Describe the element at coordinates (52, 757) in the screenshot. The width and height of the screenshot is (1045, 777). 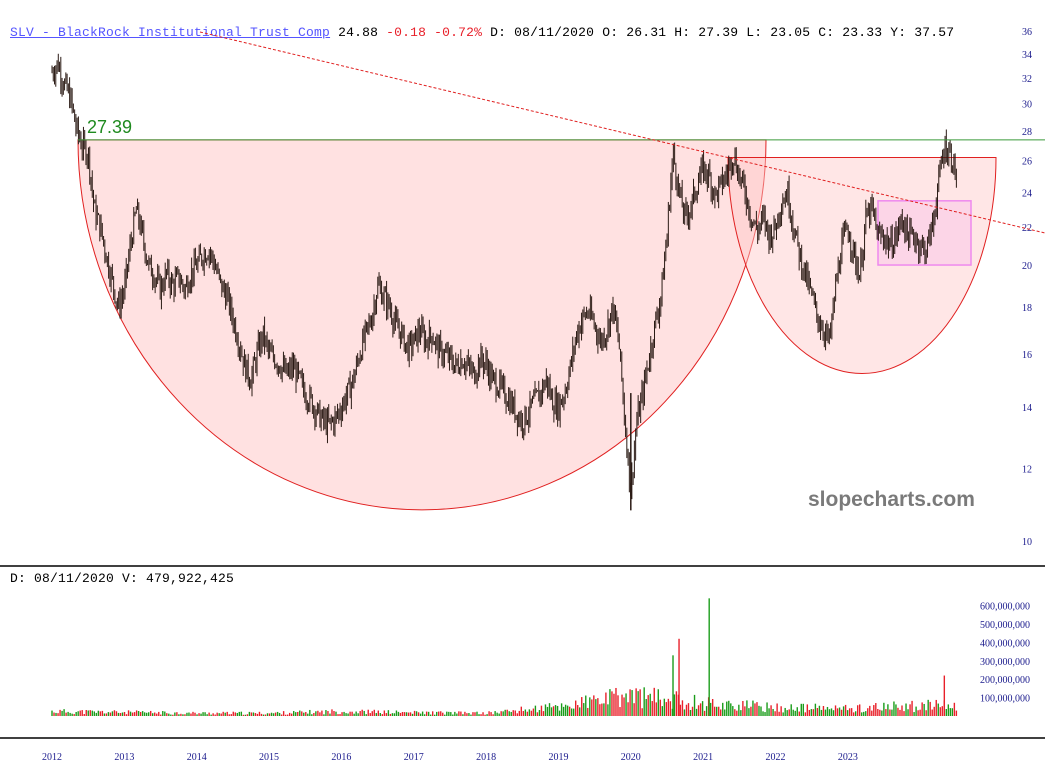
I see `x-tick-label: 2012` at that location.